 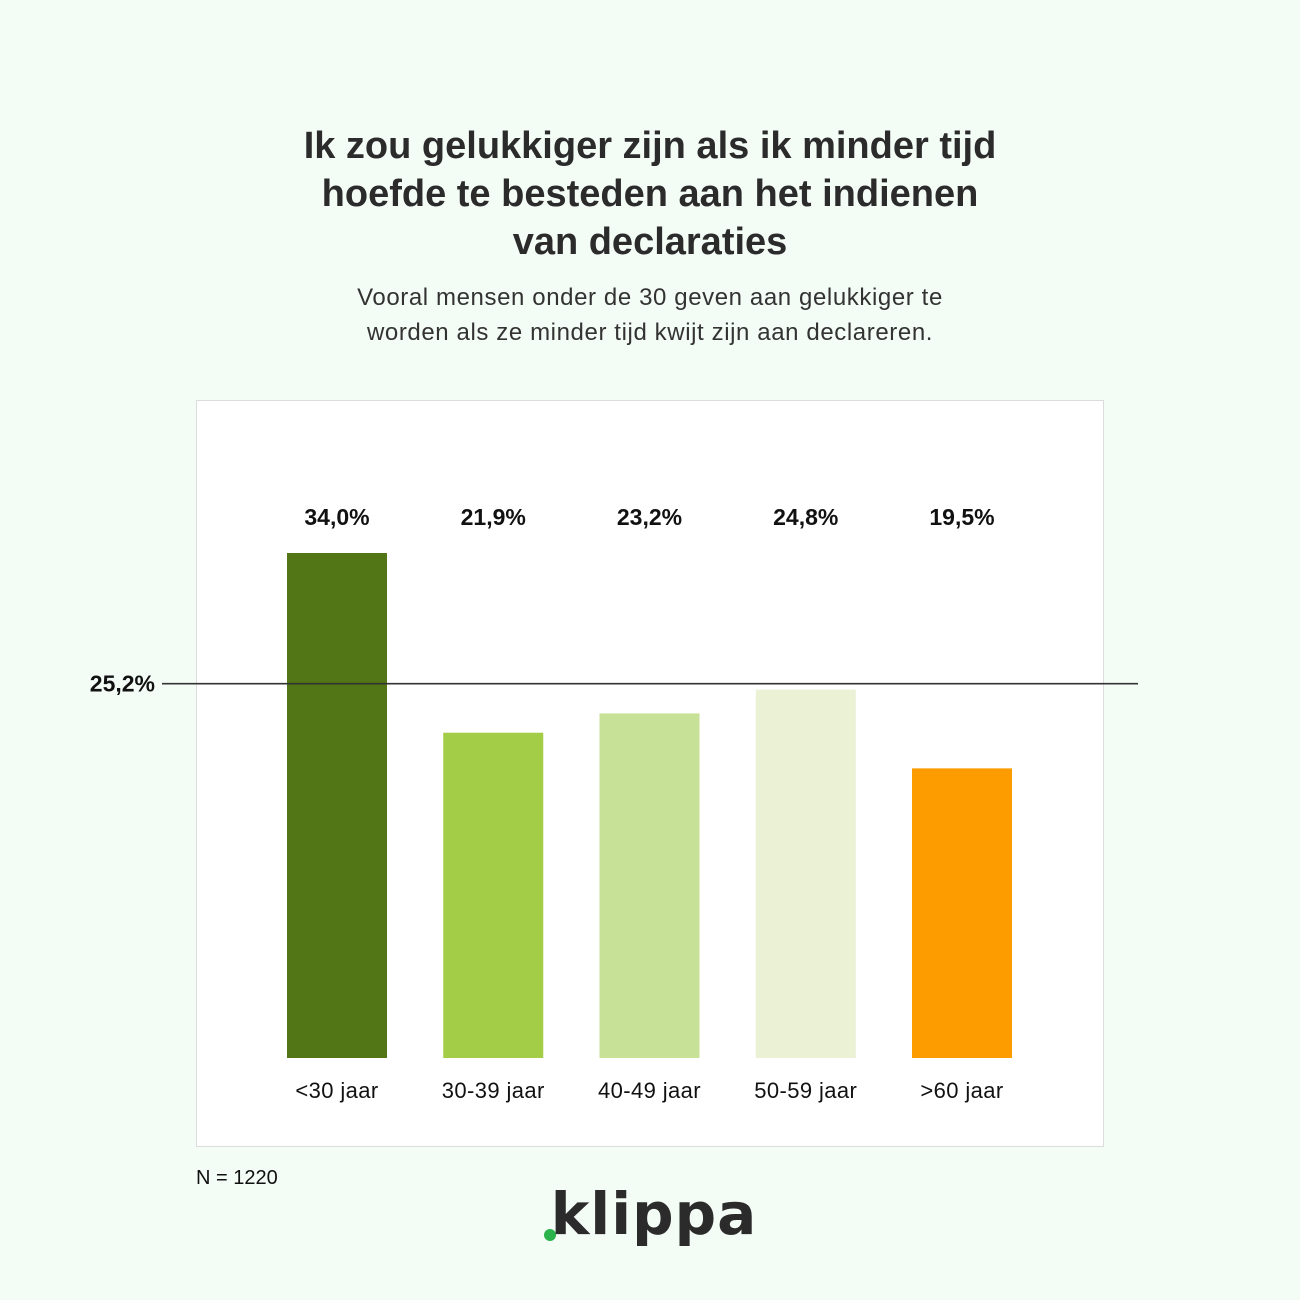 I want to click on title-line-2: hoefde te besteden aan het indienen, so click(x=650, y=194).